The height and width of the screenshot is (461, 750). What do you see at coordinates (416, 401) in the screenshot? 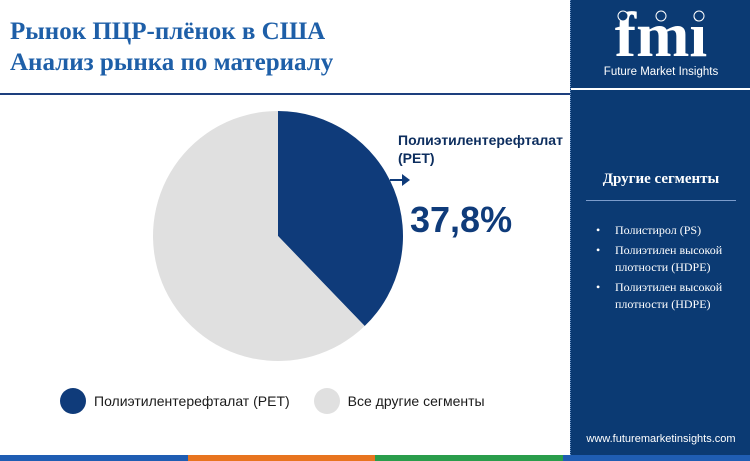
I see `legend-label-other: Все другие сегменты` at bounding box center [416, 401].